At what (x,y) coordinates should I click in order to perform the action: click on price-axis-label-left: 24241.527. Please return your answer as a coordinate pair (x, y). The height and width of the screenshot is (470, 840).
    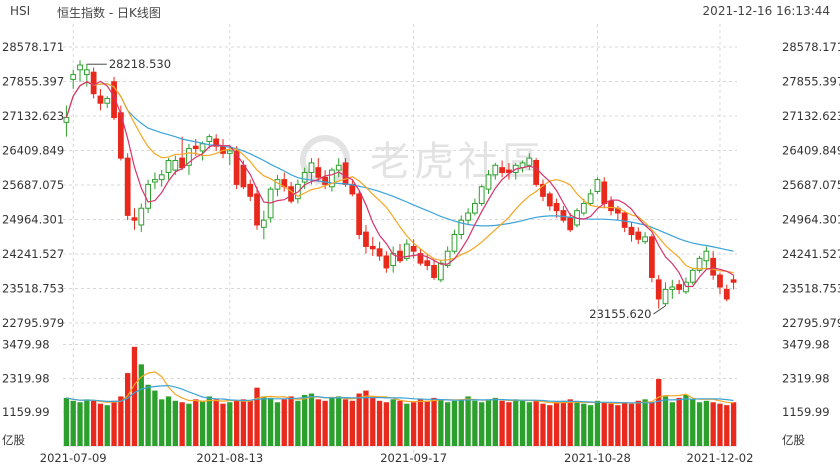
    Looking at the image, I should click on (33, 254).